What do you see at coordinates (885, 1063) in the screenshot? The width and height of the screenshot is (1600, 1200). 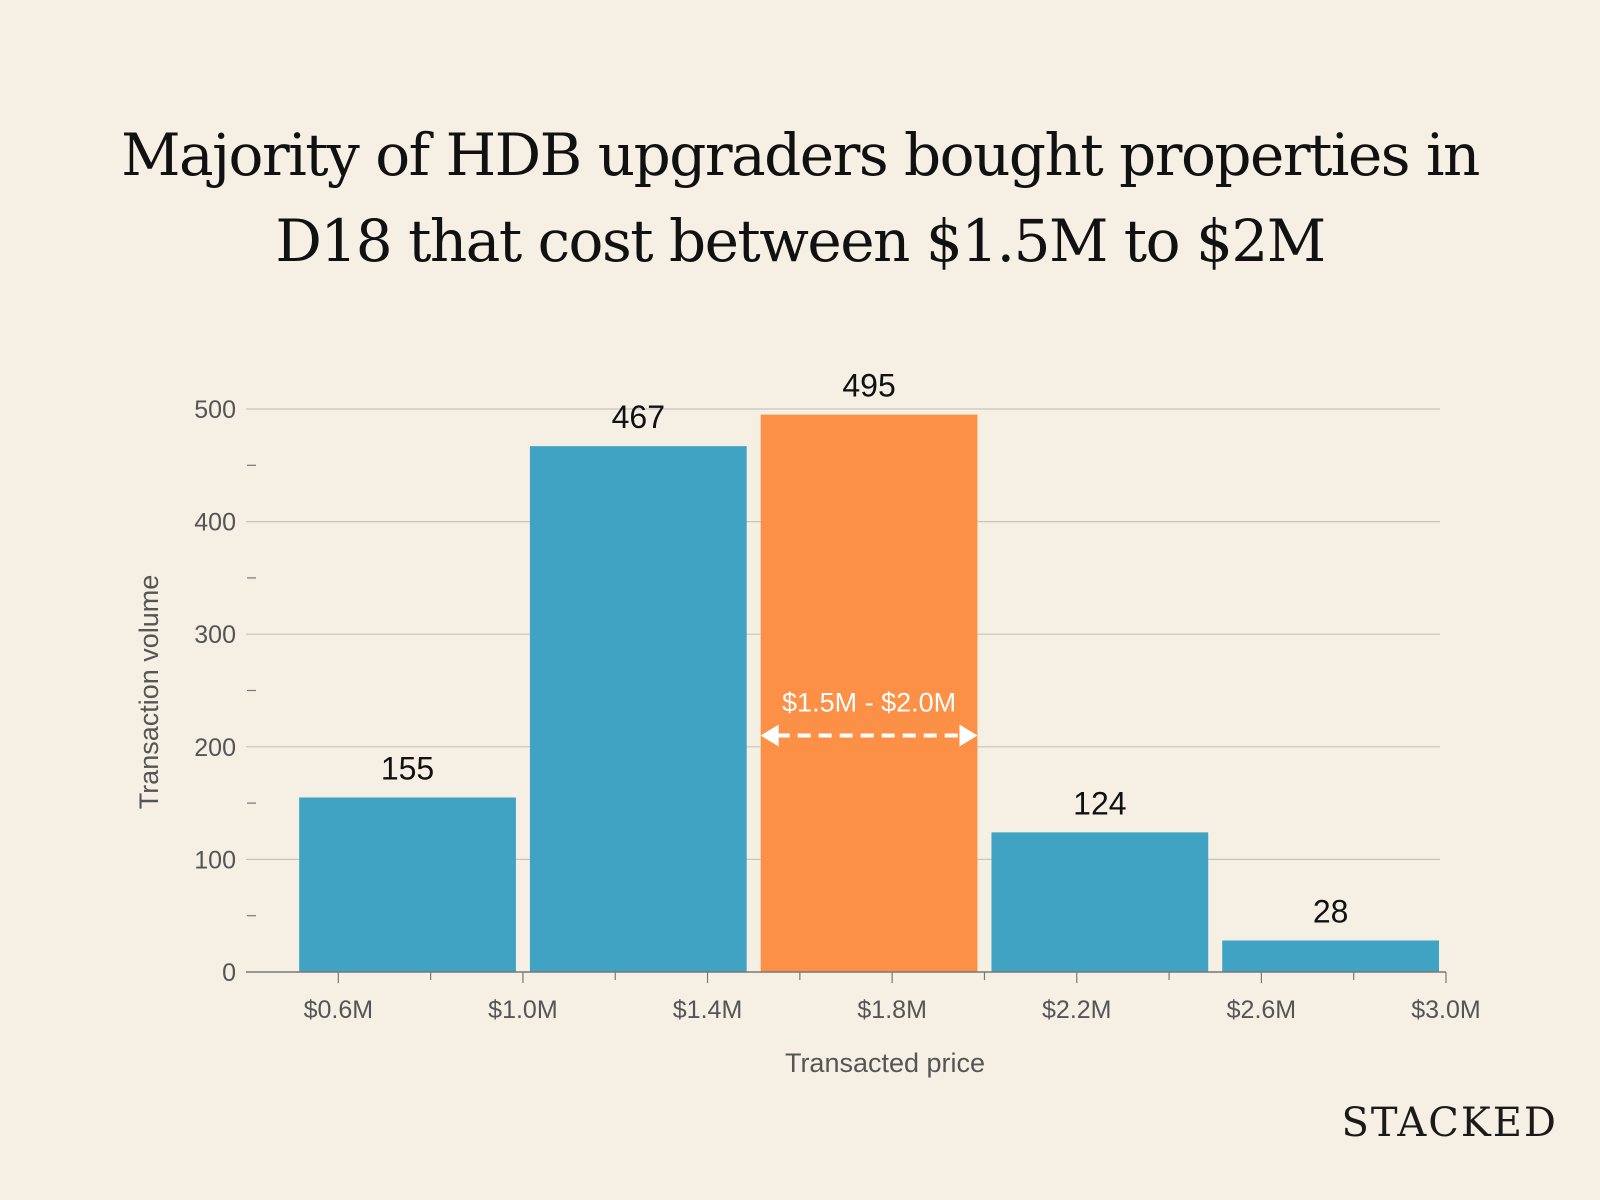 I see `x-axis-label: Transacted price` at bounding box center [885, 1063].